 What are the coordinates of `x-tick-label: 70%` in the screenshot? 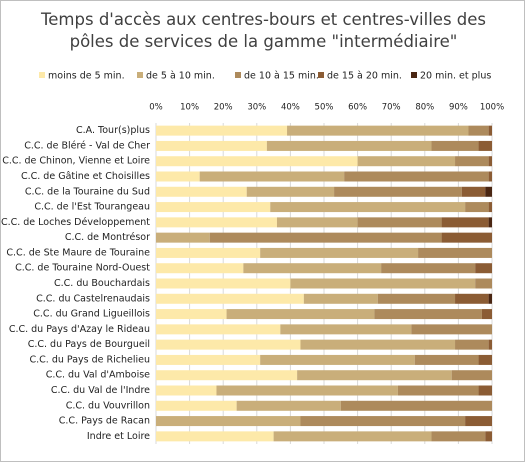 It's located at (391, 108).